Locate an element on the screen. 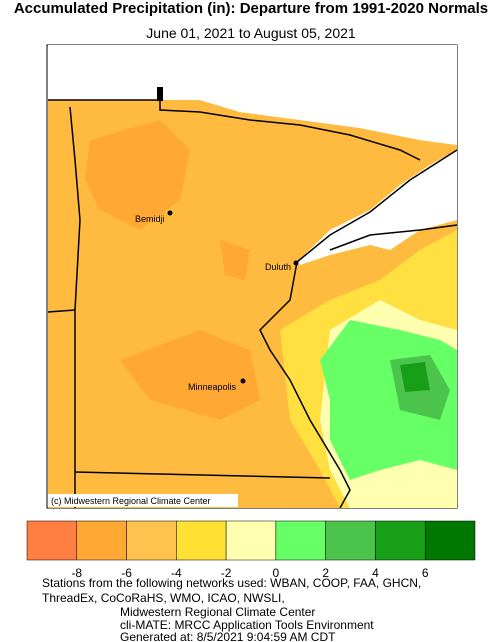  city-label: Bemidji is located at coordinates (150, 219).